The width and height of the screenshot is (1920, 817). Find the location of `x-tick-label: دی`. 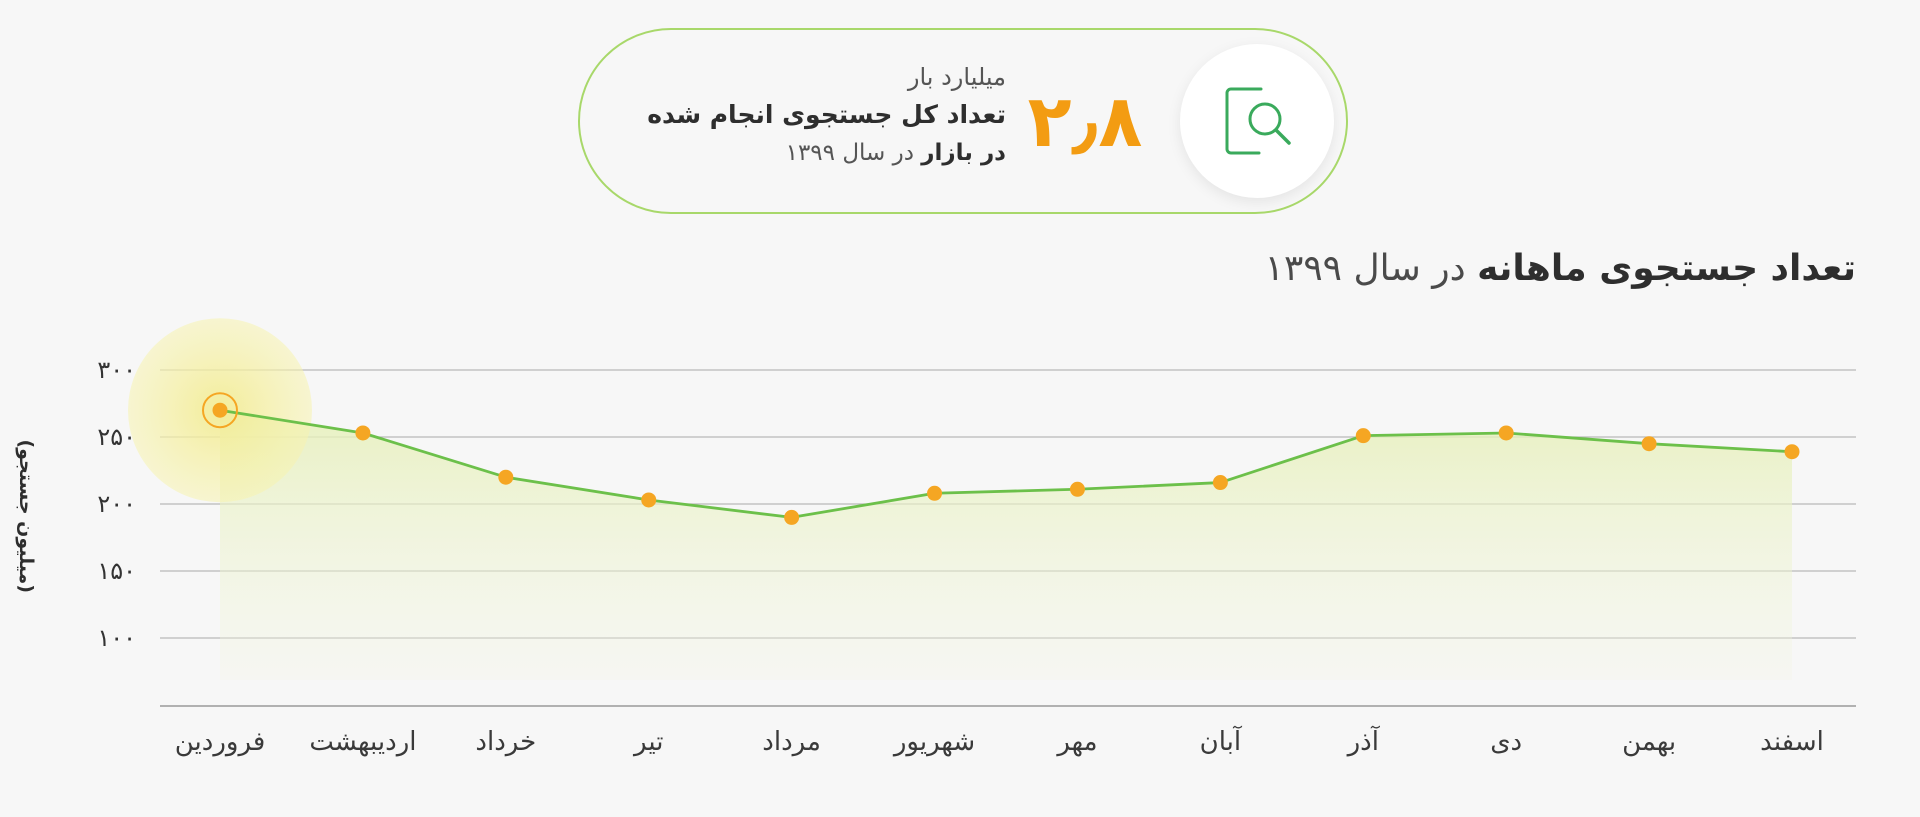

x-tick-label: دی is located at coordinates (1506, 742).